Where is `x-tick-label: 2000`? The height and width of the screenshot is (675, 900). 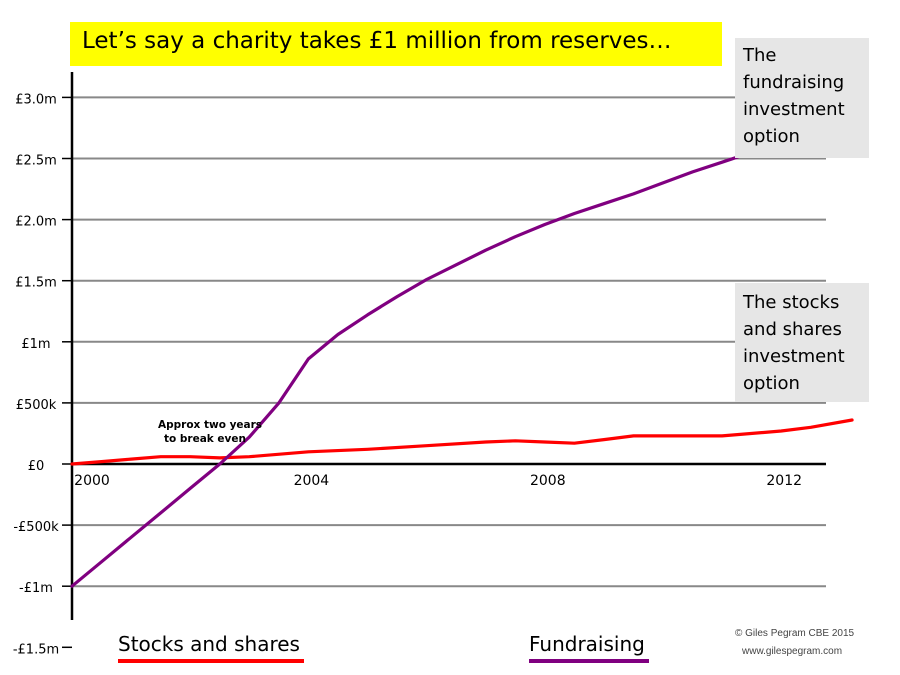 x-tick-label: 2000 is located at coordinates (92, 481).